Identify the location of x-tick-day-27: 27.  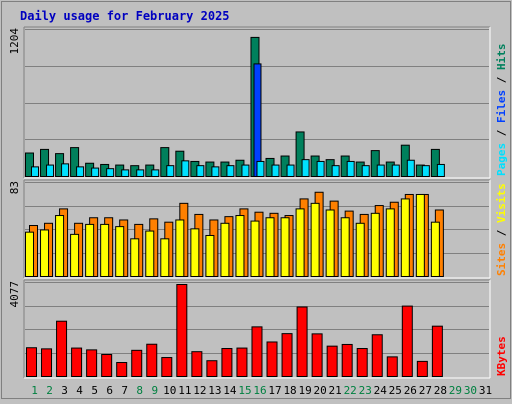
(425, 390).